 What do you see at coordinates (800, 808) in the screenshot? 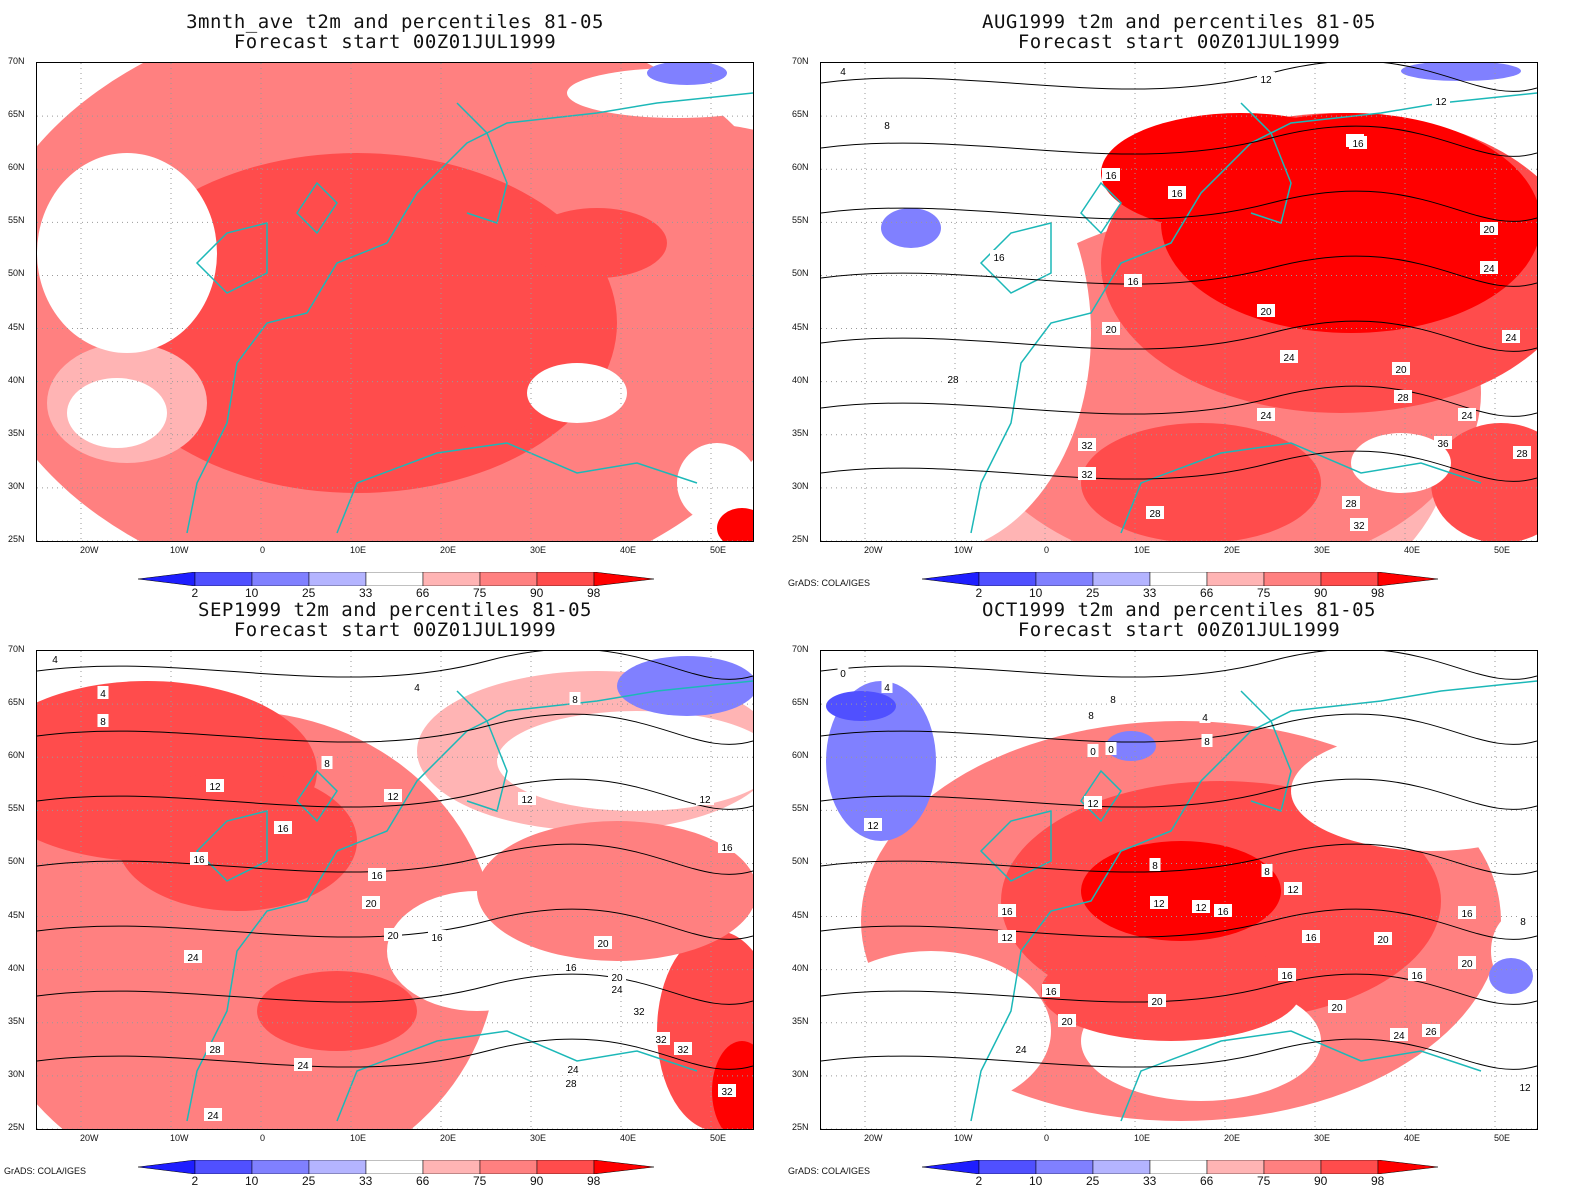
I see `latitude-label: 55N` at bounding box center [800, 808].